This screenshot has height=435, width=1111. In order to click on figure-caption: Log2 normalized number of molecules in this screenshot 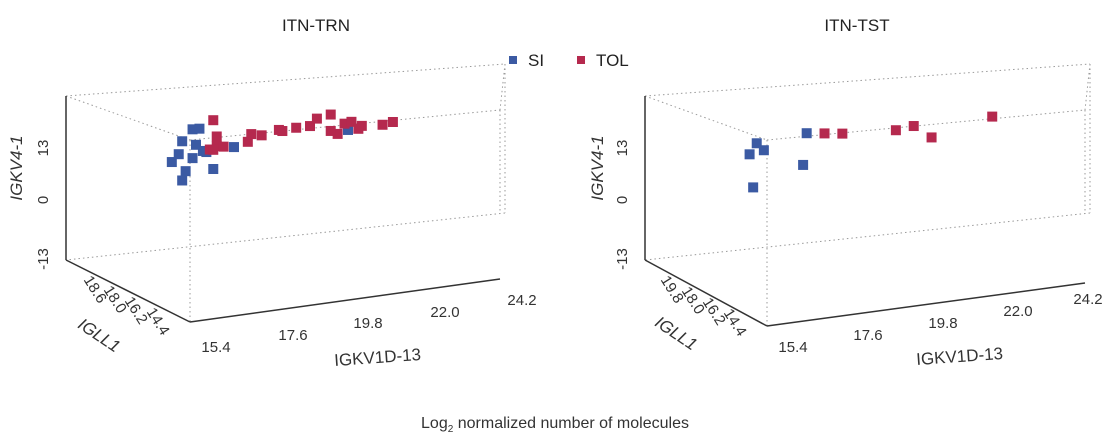, I will do `click(555, 425)`.